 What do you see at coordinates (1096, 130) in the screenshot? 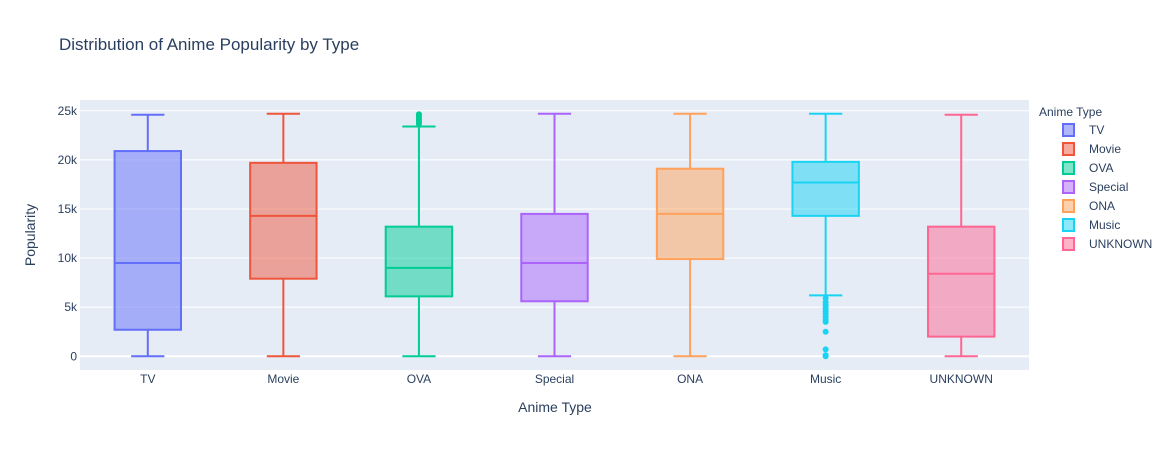
I see `legend-label: TV` at bounding box center [1096, 130].